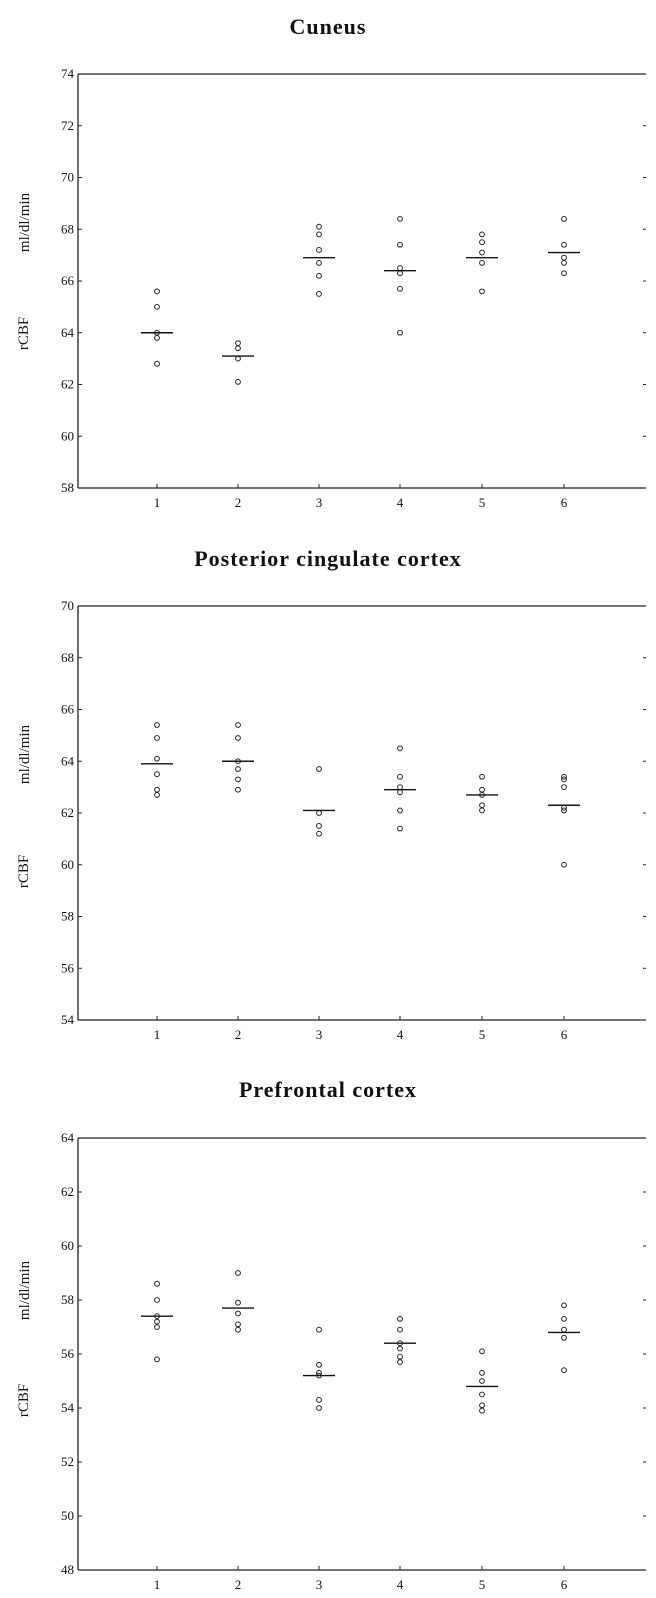  Describe the element at coordinates (328, 26) in the screenshot. I see `chart-title: Cuneus` at that location.